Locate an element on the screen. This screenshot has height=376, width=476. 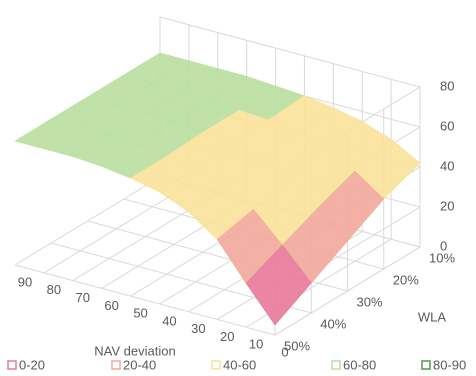
z-tick-label: 40 is located at coordinates (447, 165).